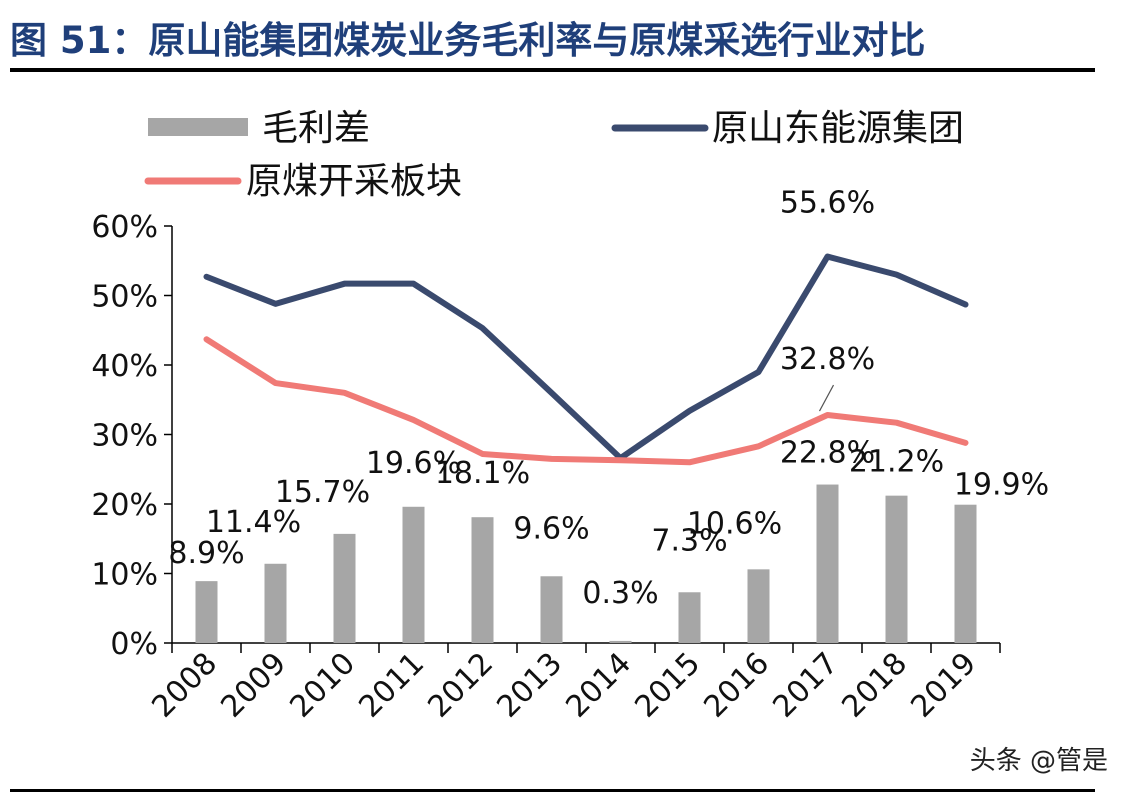 This screenshot has height=796, width=1130. Describe the element at coordinates (354, 181) in the screenshot. I see `legend-label-coal-mining: 原煤开采板块` at that location.